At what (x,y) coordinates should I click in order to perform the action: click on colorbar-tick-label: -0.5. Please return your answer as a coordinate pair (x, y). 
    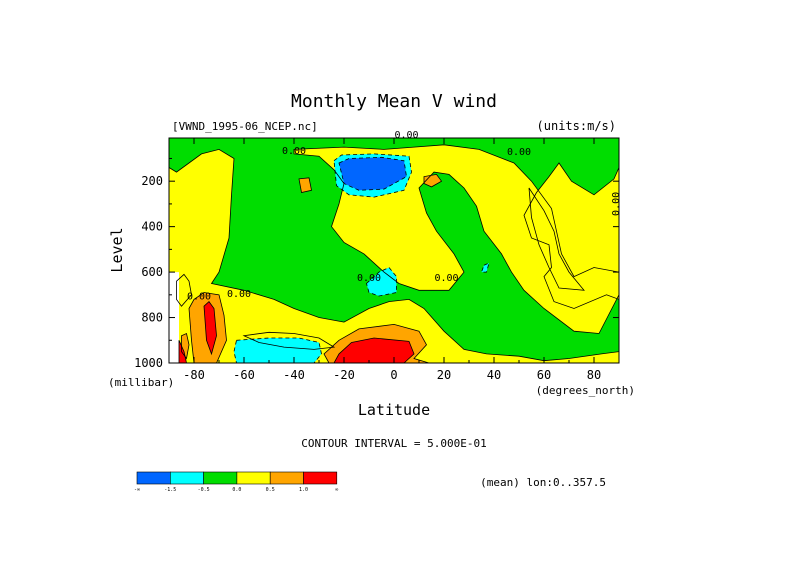
    Looking at the image, I should click on (204, 490).